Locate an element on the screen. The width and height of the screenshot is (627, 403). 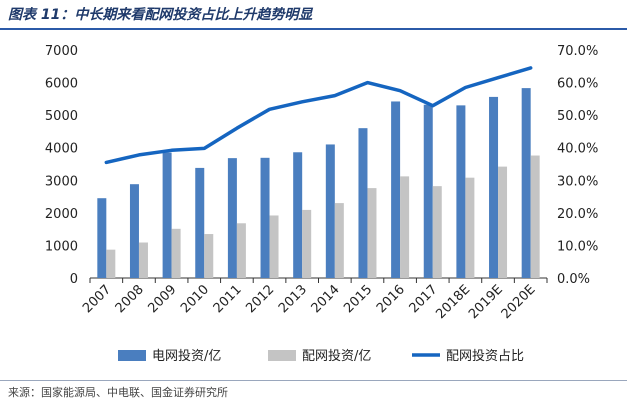
y-tick-label-left: 3000 is located at coordinates (61, 181).